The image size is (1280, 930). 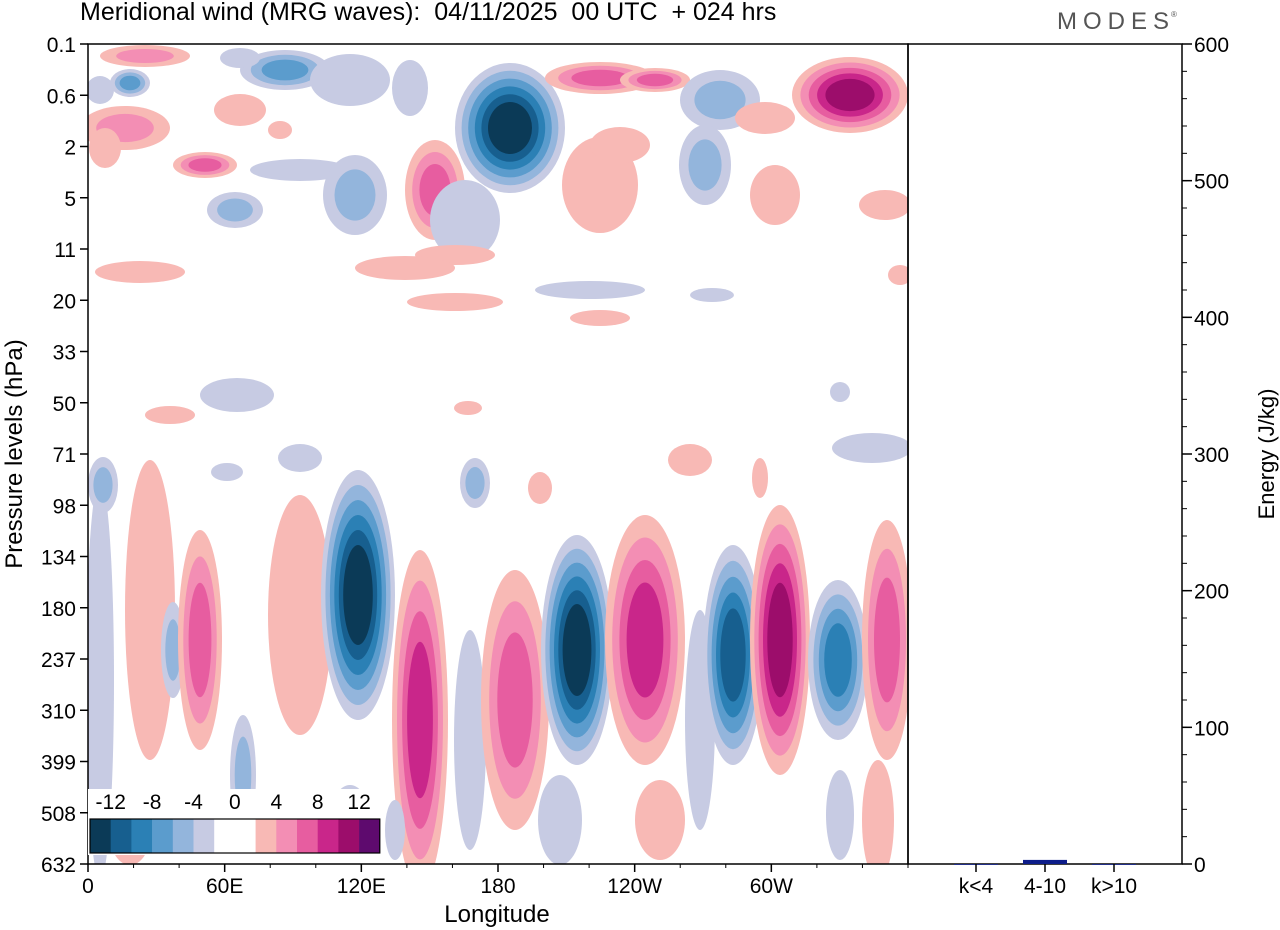 I want to click on pressure-tick-label: 310, so click(x=58, y=711).